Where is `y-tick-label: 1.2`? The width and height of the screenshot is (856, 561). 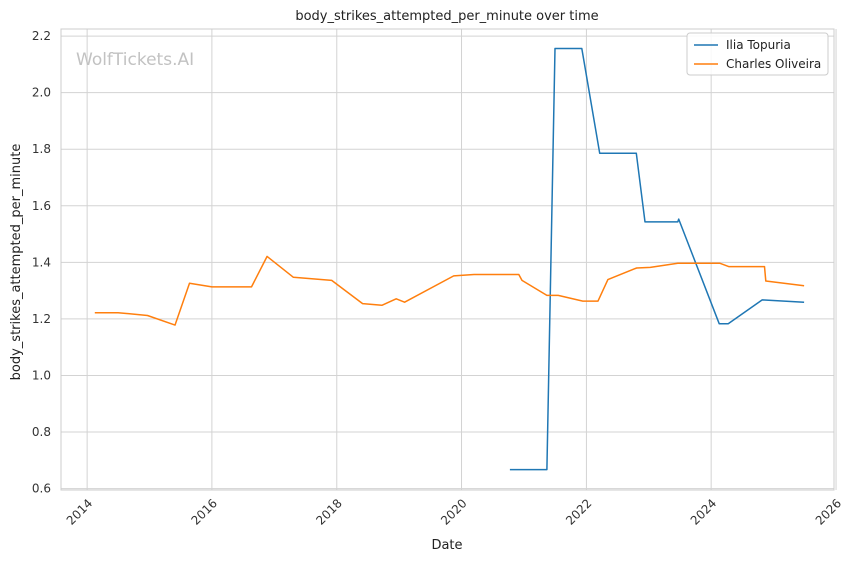
y-tick-label: 1.2 is located at coordinates (41, 319).